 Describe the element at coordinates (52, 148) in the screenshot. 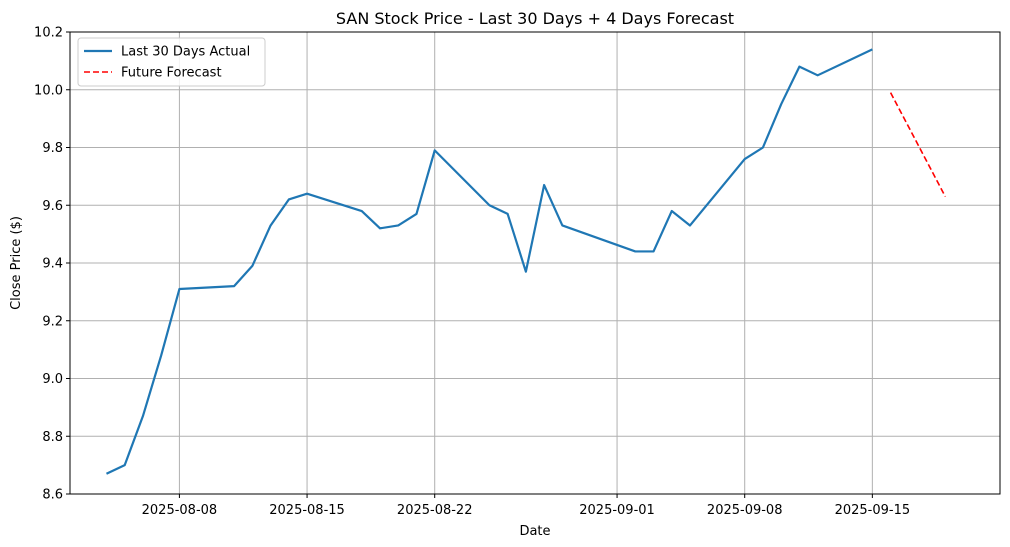

I see `y-tick-label: 9.8` at that location.